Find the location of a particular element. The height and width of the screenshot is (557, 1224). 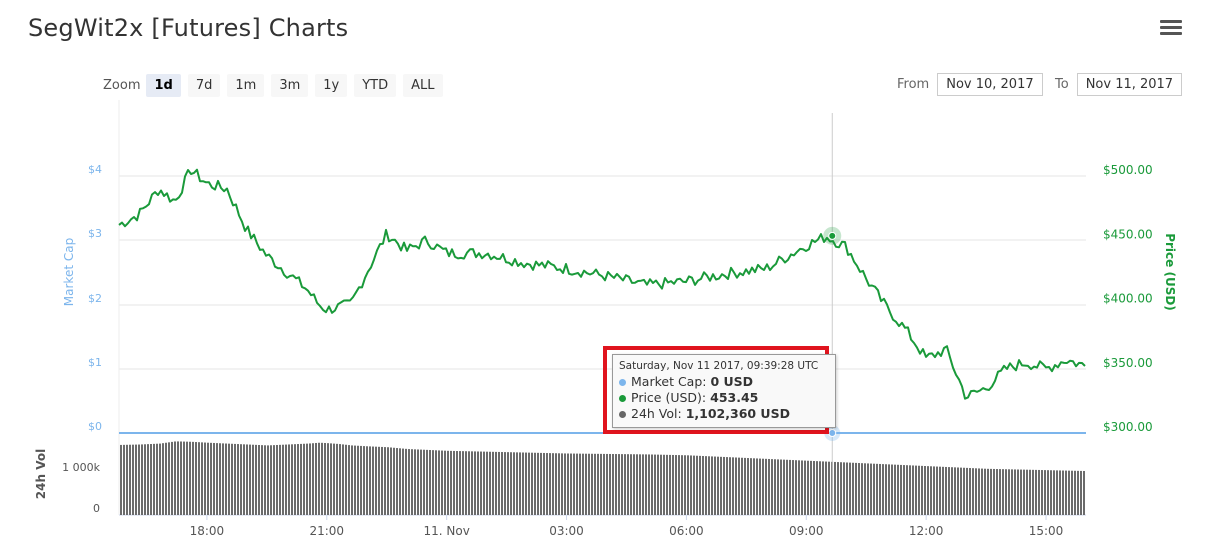

zoom-selector: Zoom 1d 7d 1m 3m 1y YTD ALL is located at coordinates (276, 85).